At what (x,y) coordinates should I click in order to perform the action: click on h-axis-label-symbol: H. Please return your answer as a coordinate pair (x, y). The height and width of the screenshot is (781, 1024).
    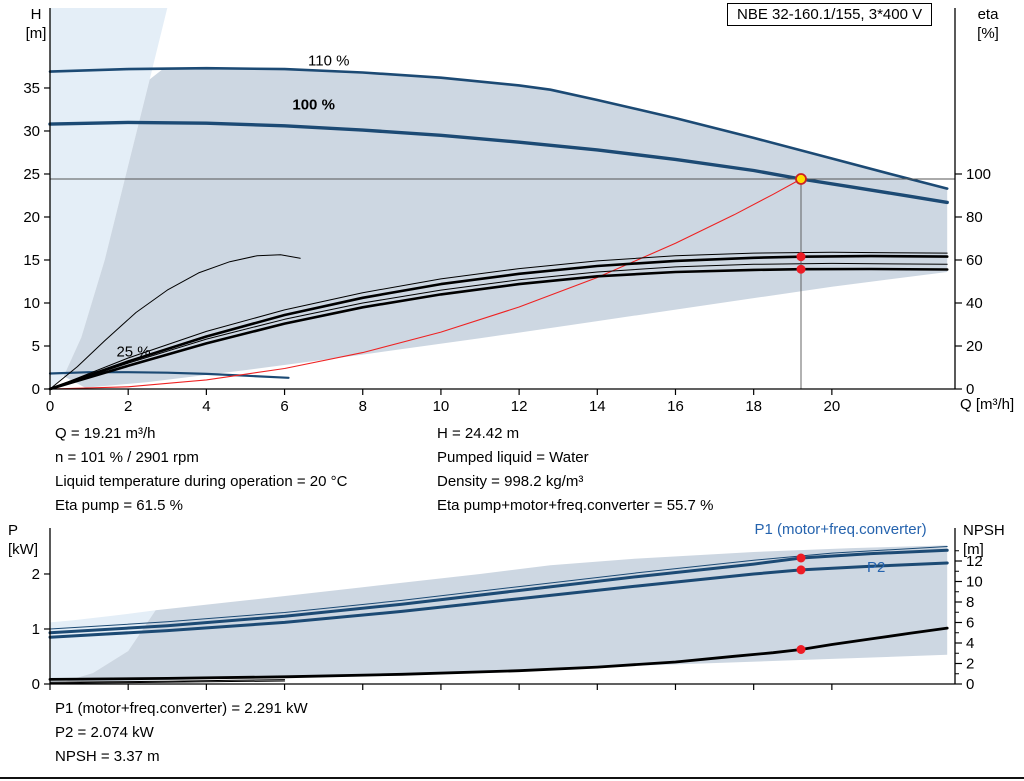
    Looking at the image, I should click on (36, 14).